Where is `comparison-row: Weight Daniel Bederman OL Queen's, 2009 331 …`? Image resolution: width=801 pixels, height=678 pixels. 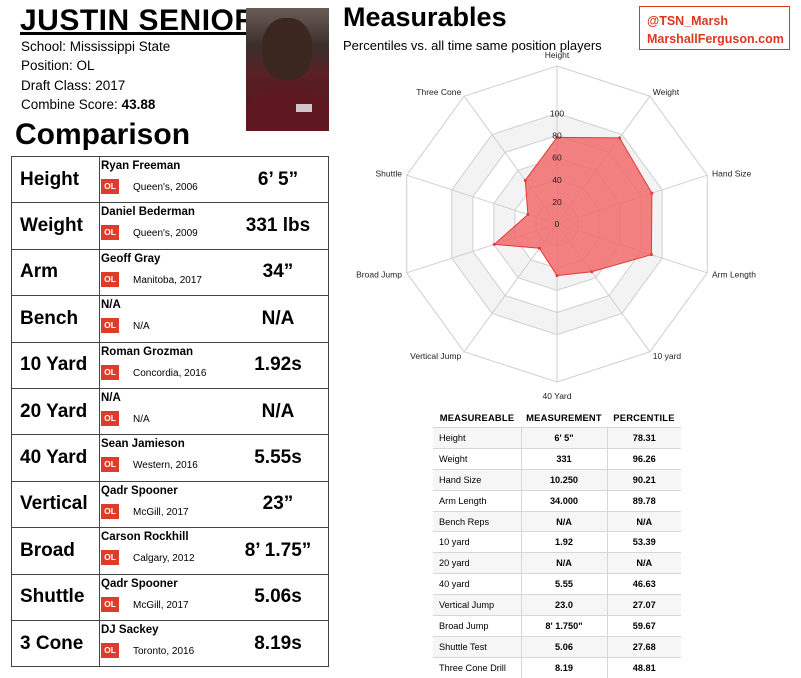
comparison-row: Weight Daniel Bederman OL Queen's, 2009 331 … is located at coordinates (170, 226).